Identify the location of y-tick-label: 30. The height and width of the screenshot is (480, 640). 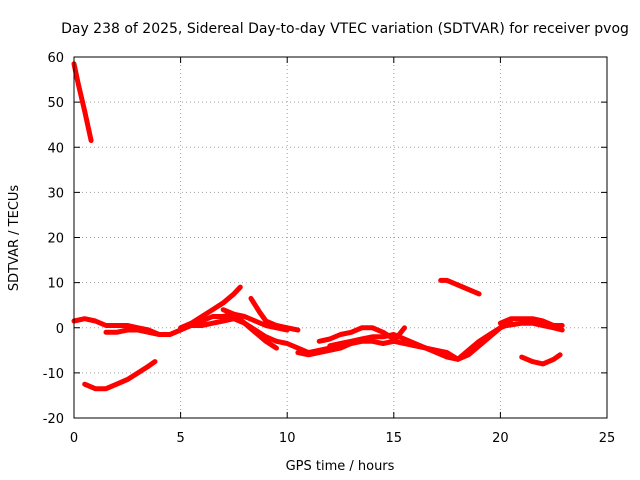
(55, 193).